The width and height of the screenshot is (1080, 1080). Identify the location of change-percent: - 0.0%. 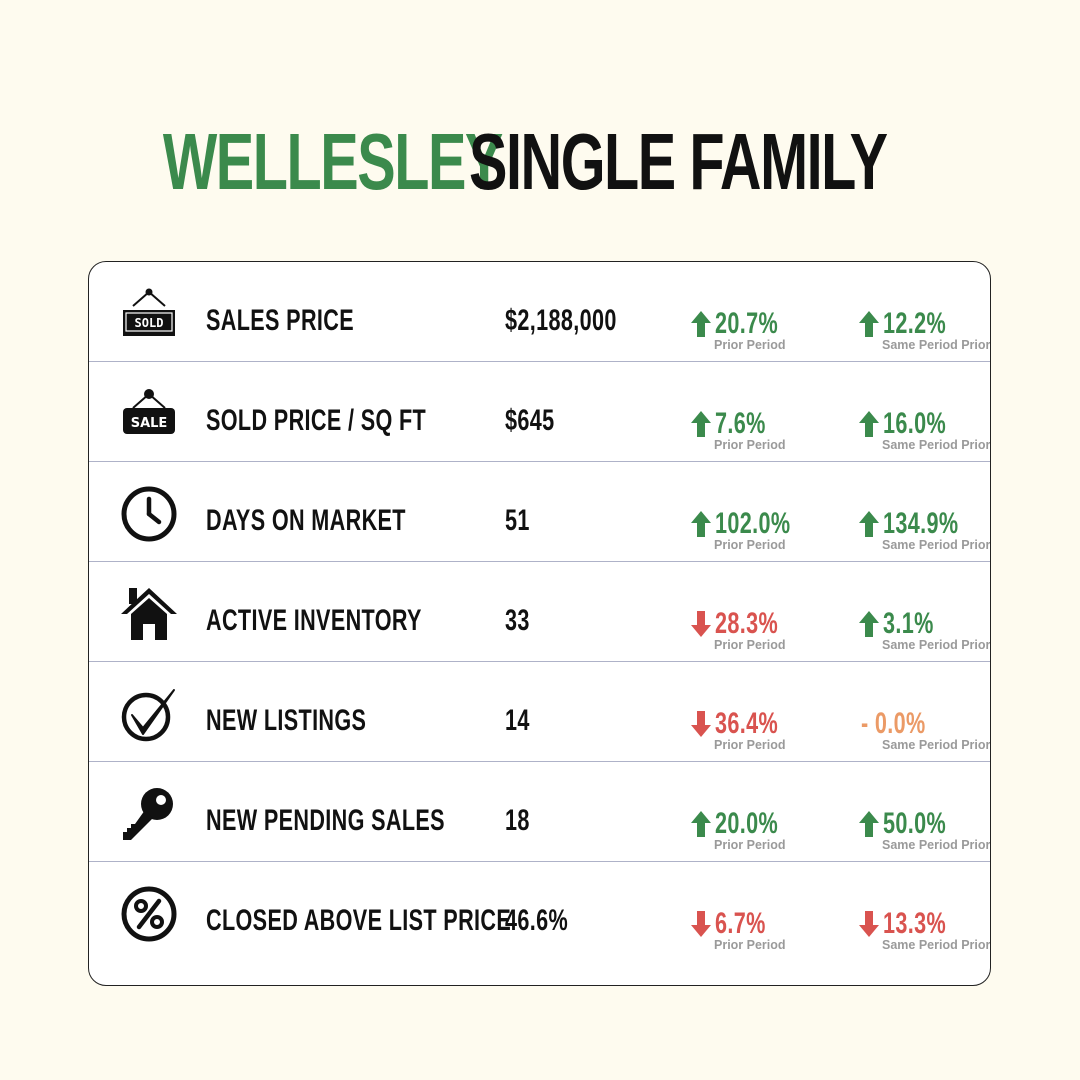
(893, 723).